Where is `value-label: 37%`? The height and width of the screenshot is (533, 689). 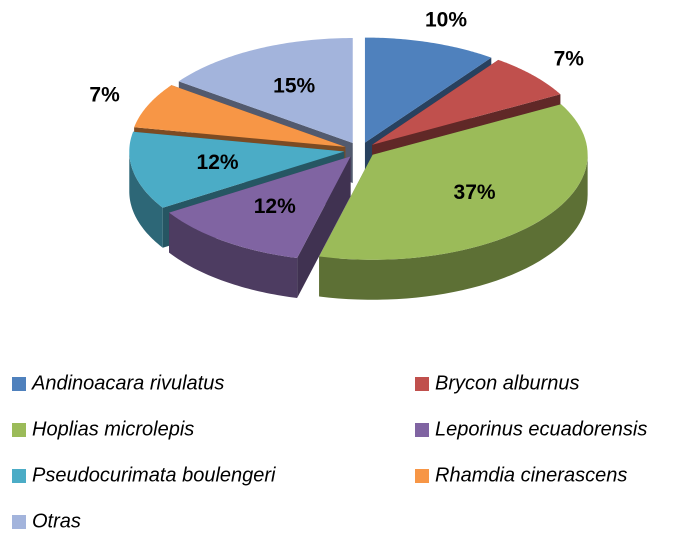
value-label: 37% is located at coordinates (475, 192).